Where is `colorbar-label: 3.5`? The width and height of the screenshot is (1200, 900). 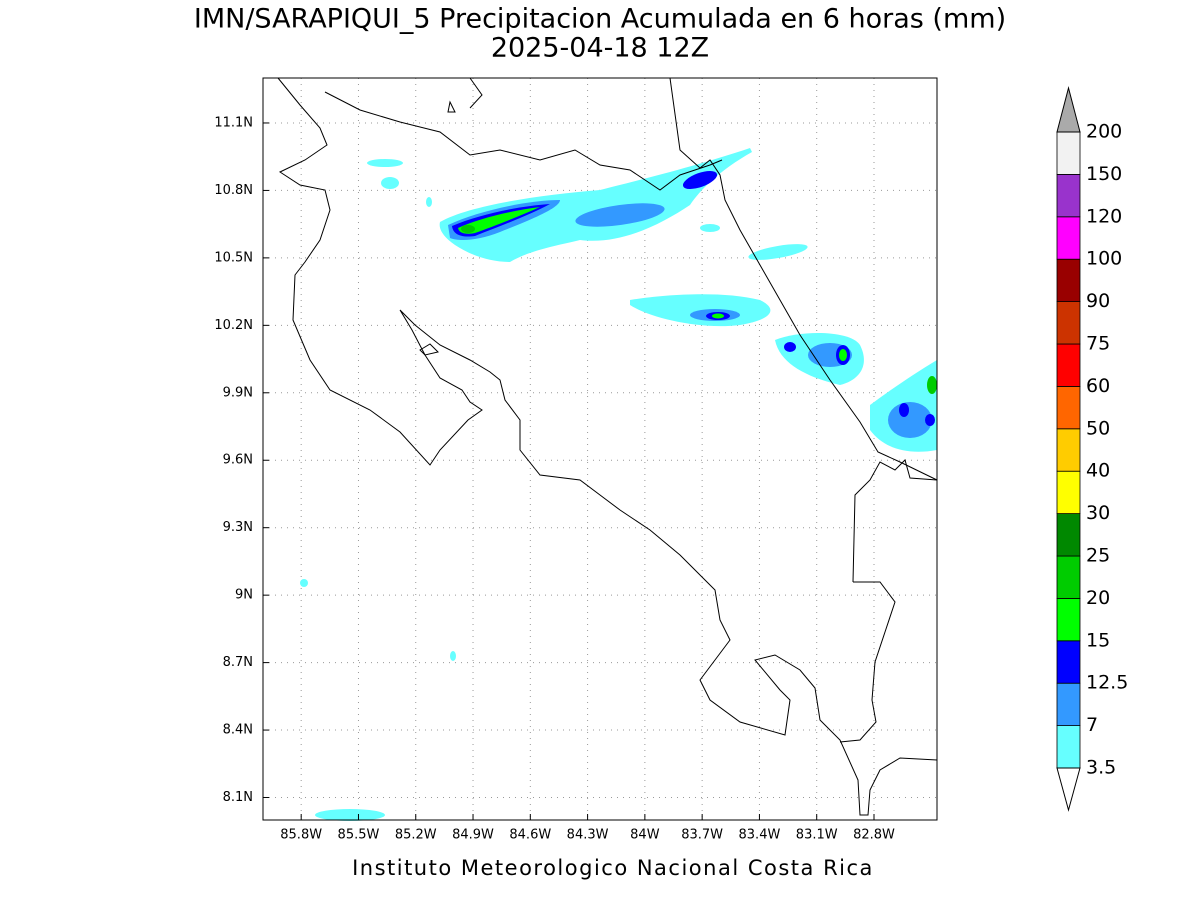
colorbar-label: 3.5 is located at coordinates (1101, 768).